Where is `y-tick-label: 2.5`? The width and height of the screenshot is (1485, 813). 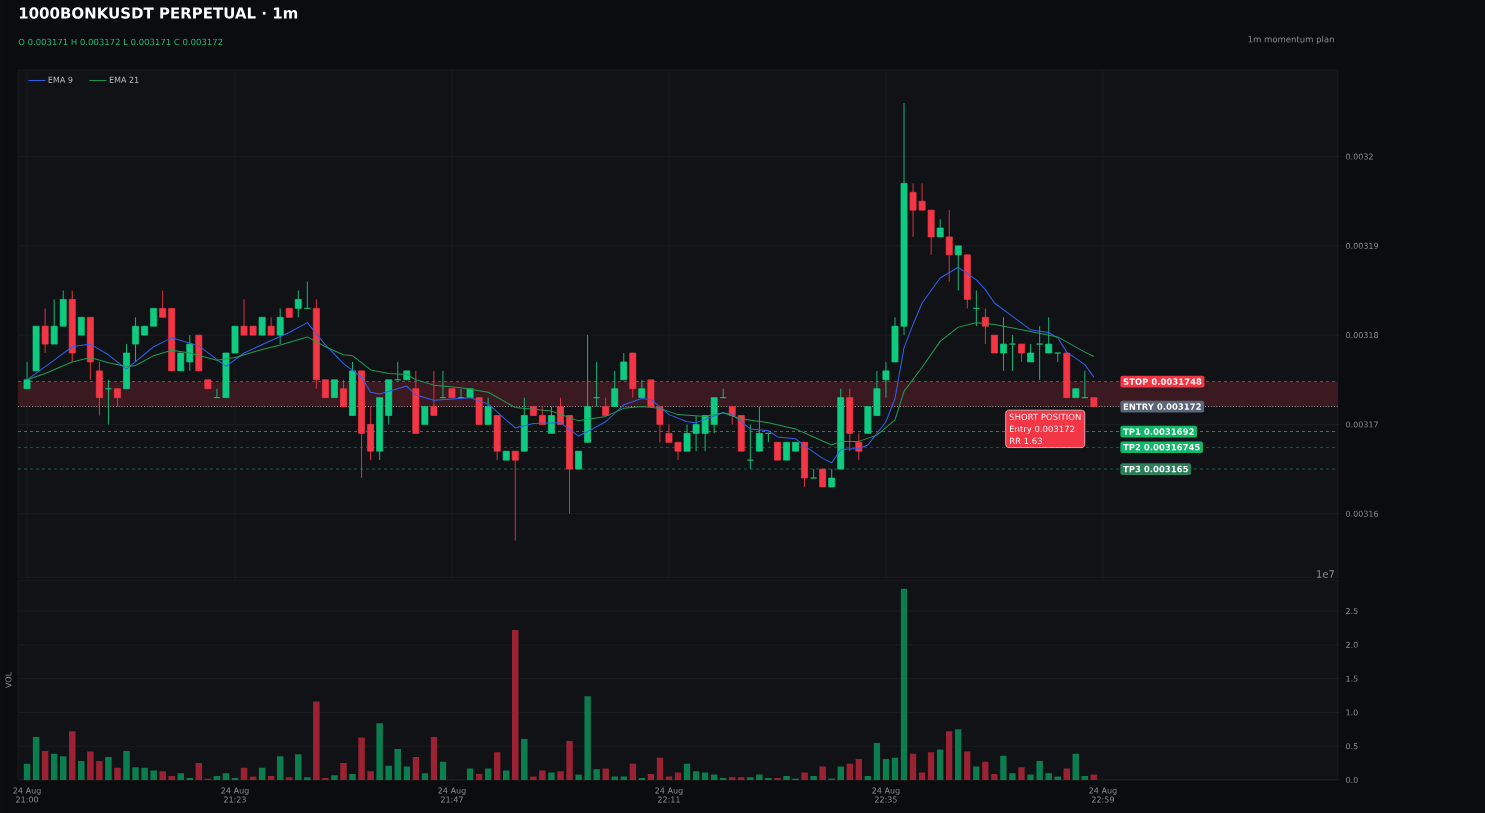
y-tick-label: 2.5 is located at coordinates (1352, 611).